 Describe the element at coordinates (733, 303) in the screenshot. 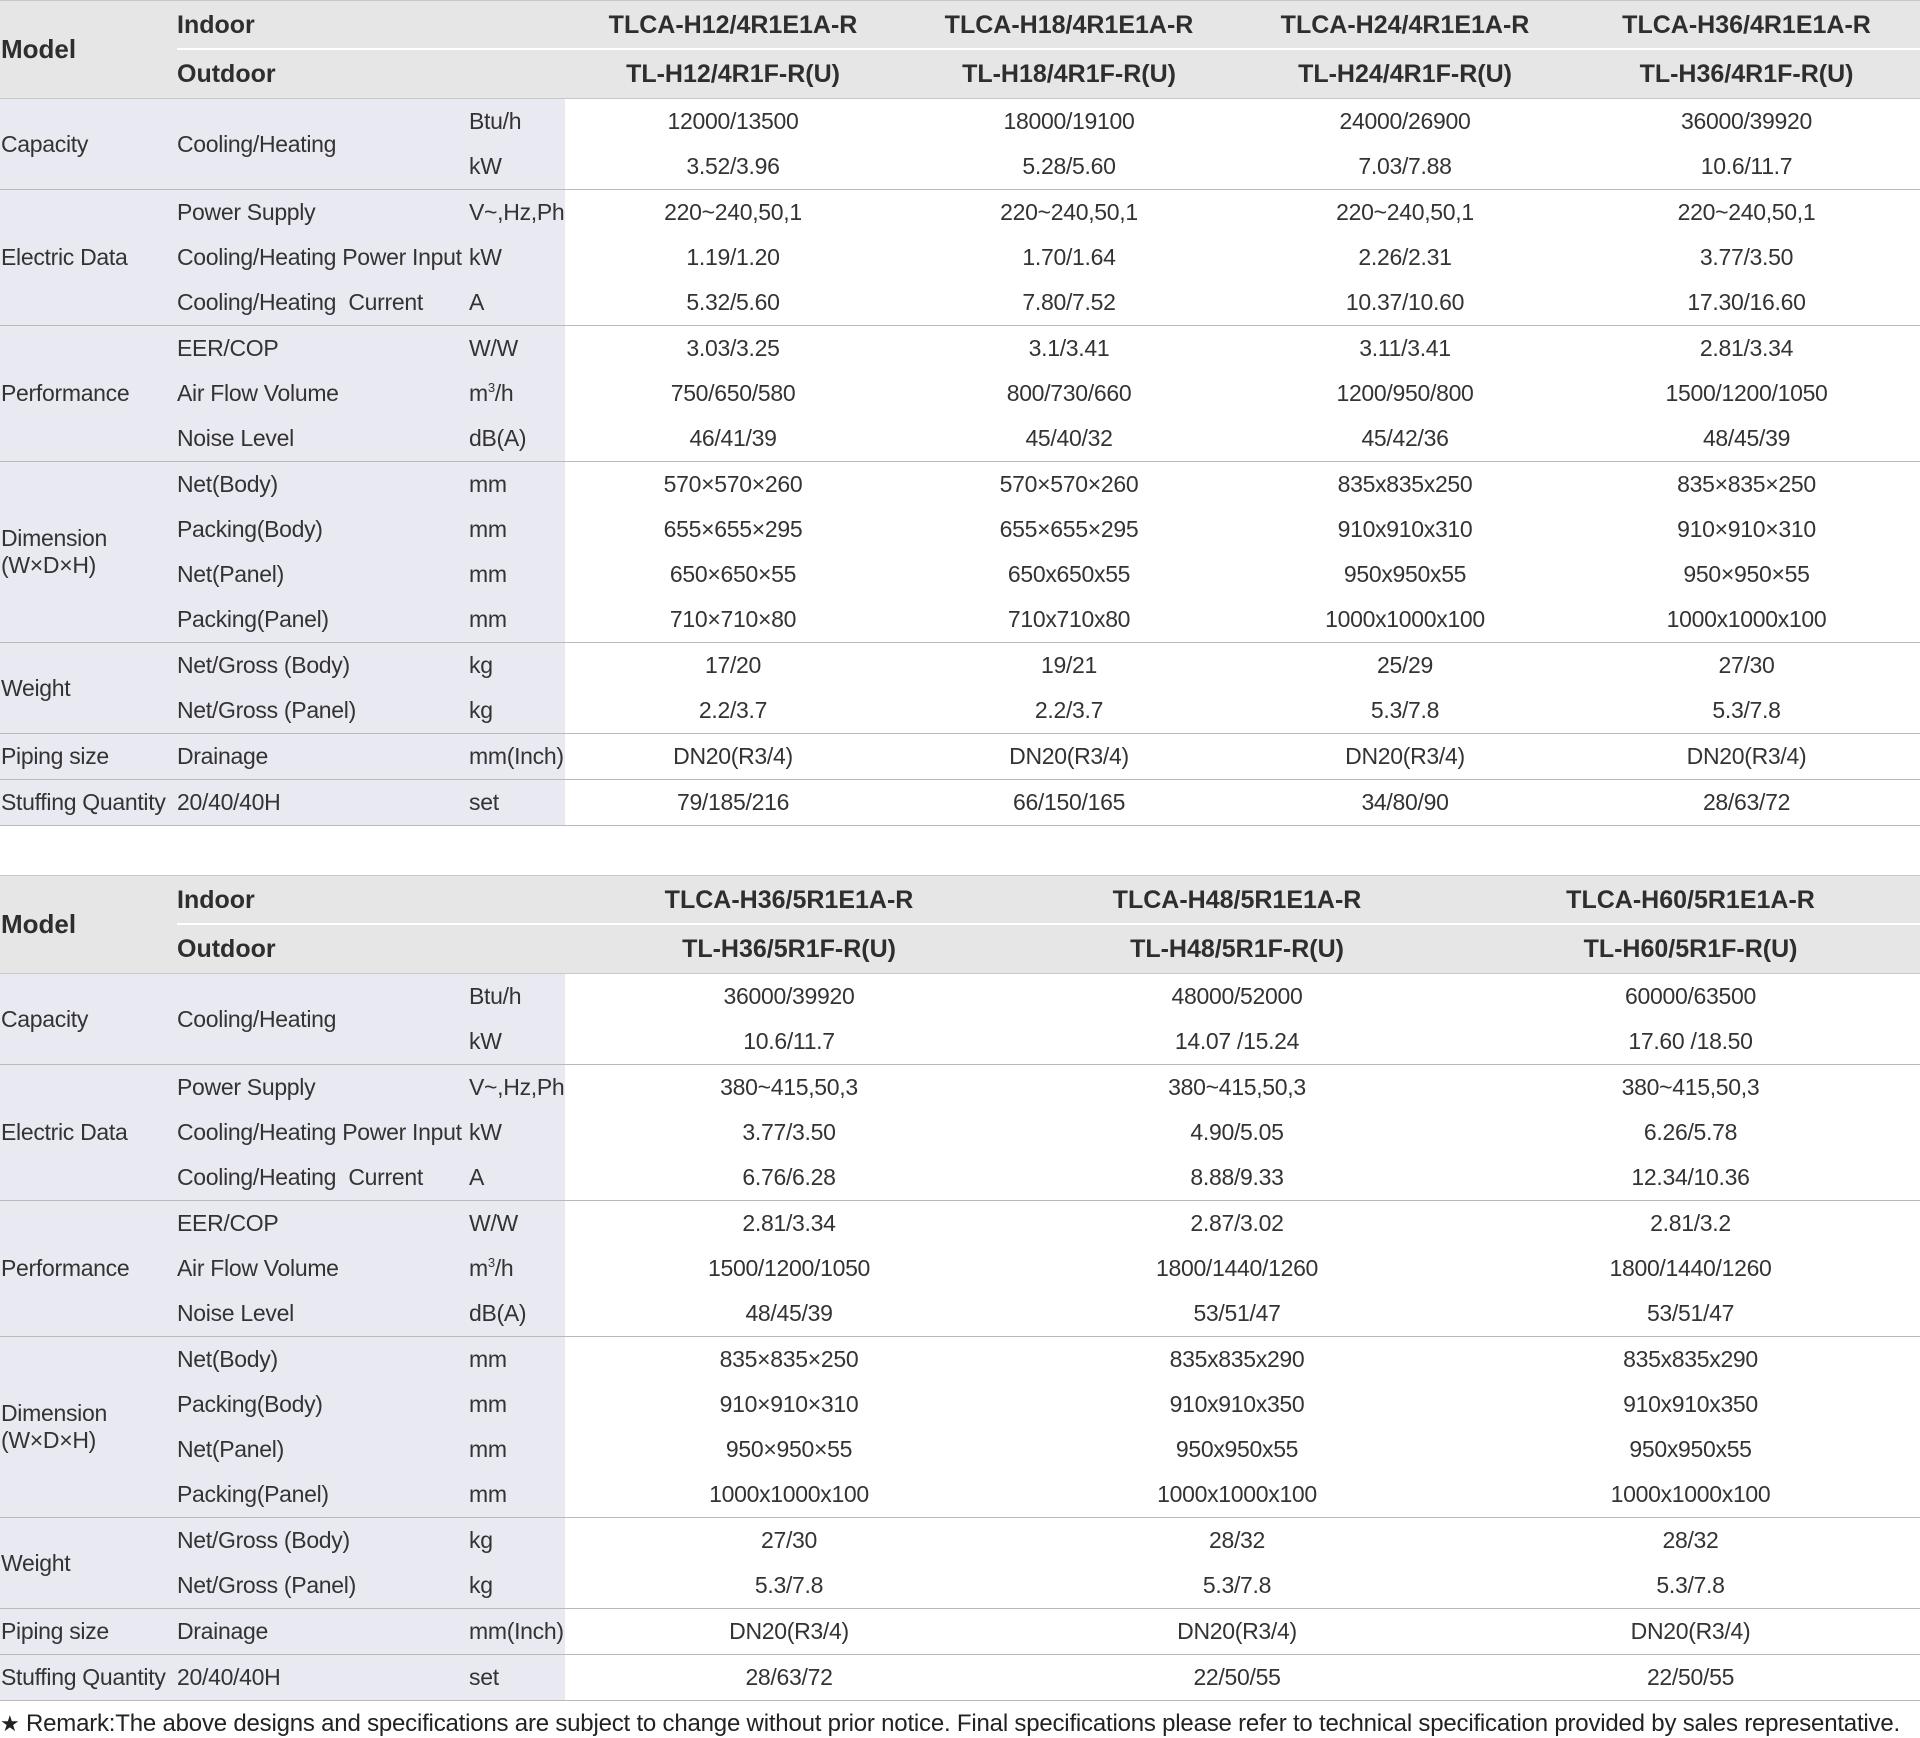

I see `cell: 5.32/5.60` at that location.